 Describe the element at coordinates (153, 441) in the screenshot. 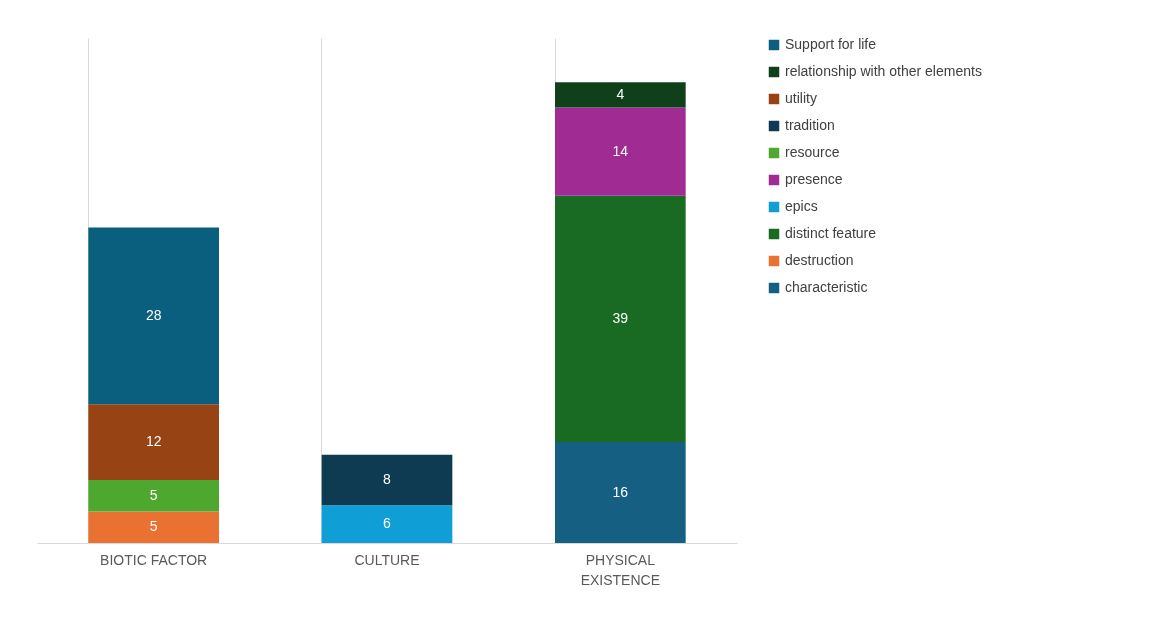

I see `data-label: 12` at that location.